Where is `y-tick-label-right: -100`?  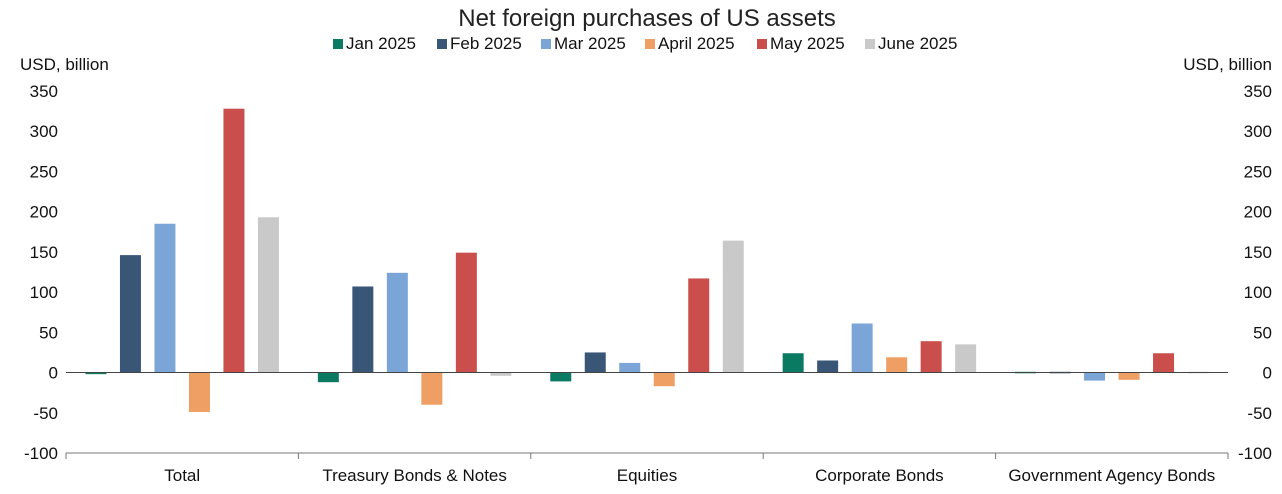 y-tick-label-right: -100 is located at coordinates (1255, 453).